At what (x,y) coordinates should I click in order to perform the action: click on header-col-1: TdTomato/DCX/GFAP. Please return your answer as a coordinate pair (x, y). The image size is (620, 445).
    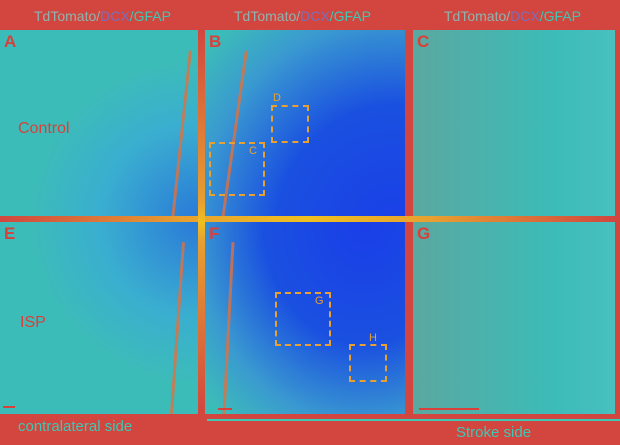
    Looking at the image, I should click on (102, 16).